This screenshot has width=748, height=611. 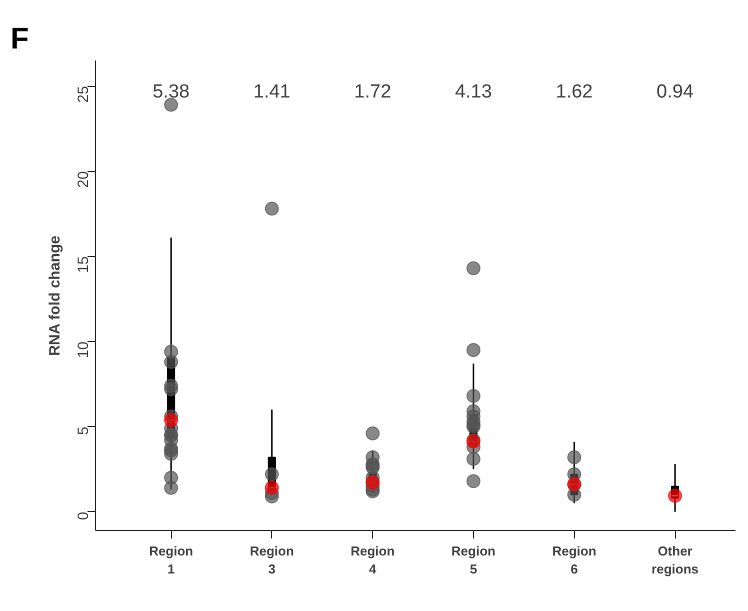 I want to click on annotation: 5.38, so click(x=171, y=92).